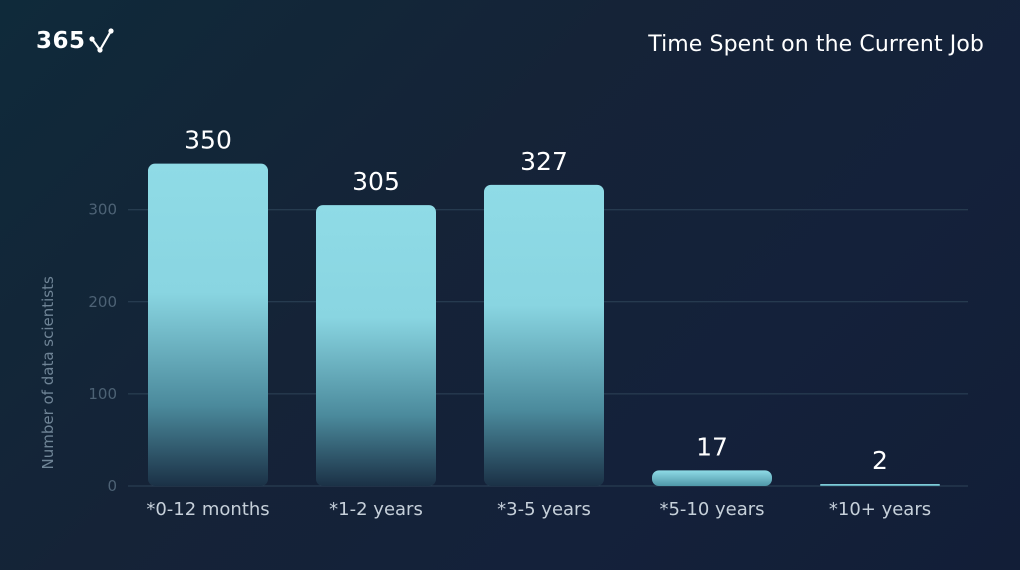 The height and width of the screenshot is (577, 1024). What do you see at coordinates (102, 394) in the screenshot?
I see `y-tick-label: 100` at bounding box center [102, 394].